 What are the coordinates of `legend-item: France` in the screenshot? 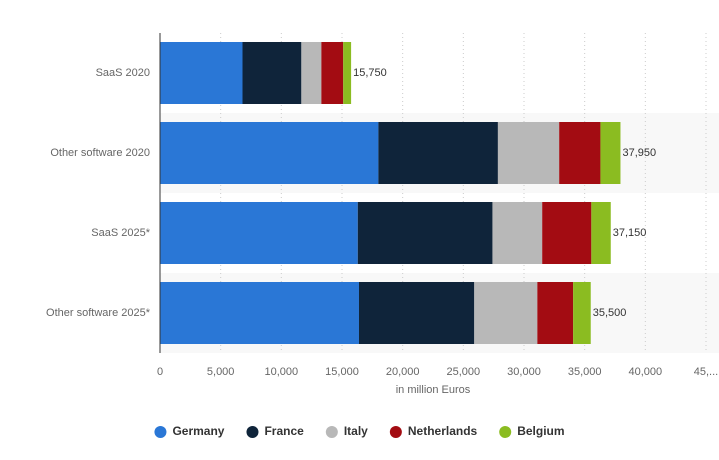 It's located at (275, 431).